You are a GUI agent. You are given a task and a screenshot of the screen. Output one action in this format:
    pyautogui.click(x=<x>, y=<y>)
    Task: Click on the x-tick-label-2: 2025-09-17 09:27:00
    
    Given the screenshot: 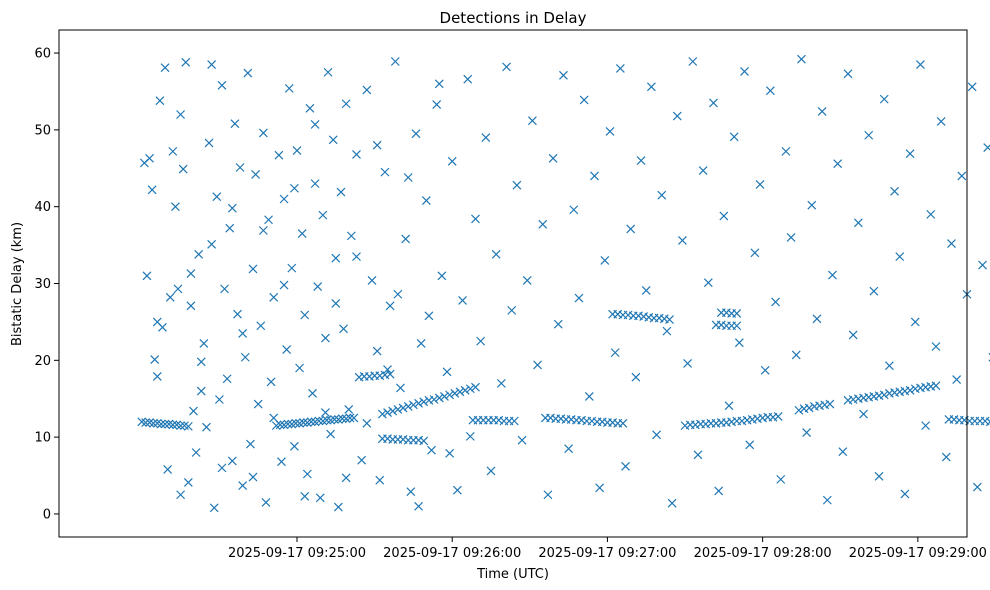 What is the action you would take?
    pyautogui.click(x=607, y=553)
    